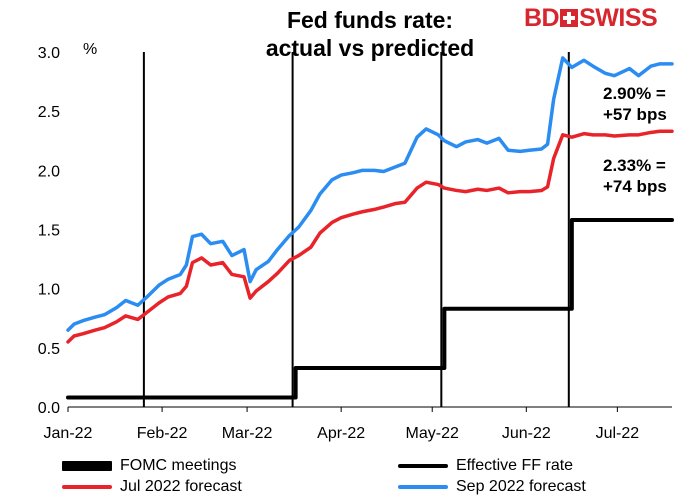 The height and width of the screenshot is (499, 699). Describe the element at coordinates (569, 18) in the screenshot. I see `swiss-cross-icon` at that location.